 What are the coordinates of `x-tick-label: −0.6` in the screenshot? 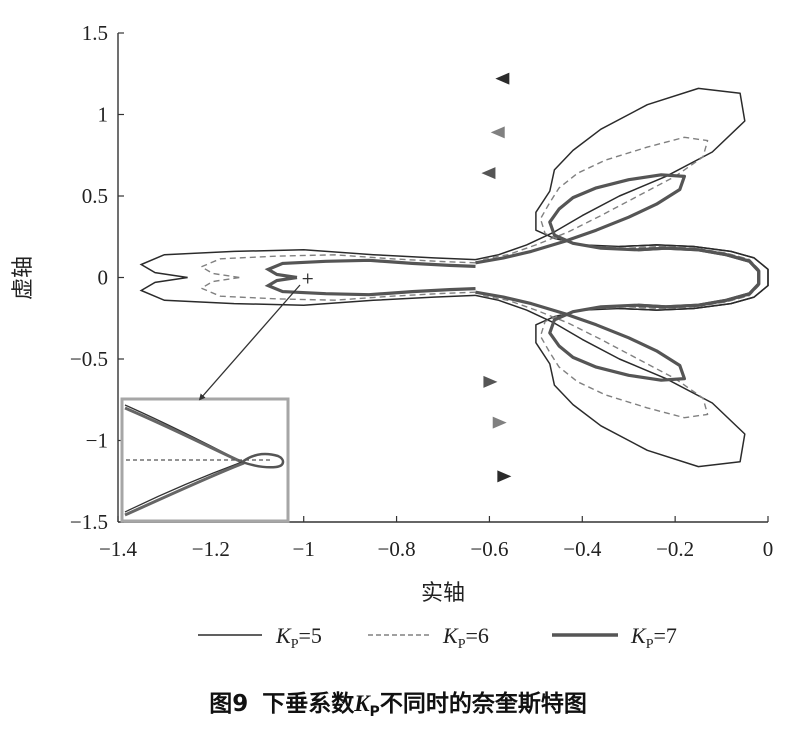 It's located at (489, 549).